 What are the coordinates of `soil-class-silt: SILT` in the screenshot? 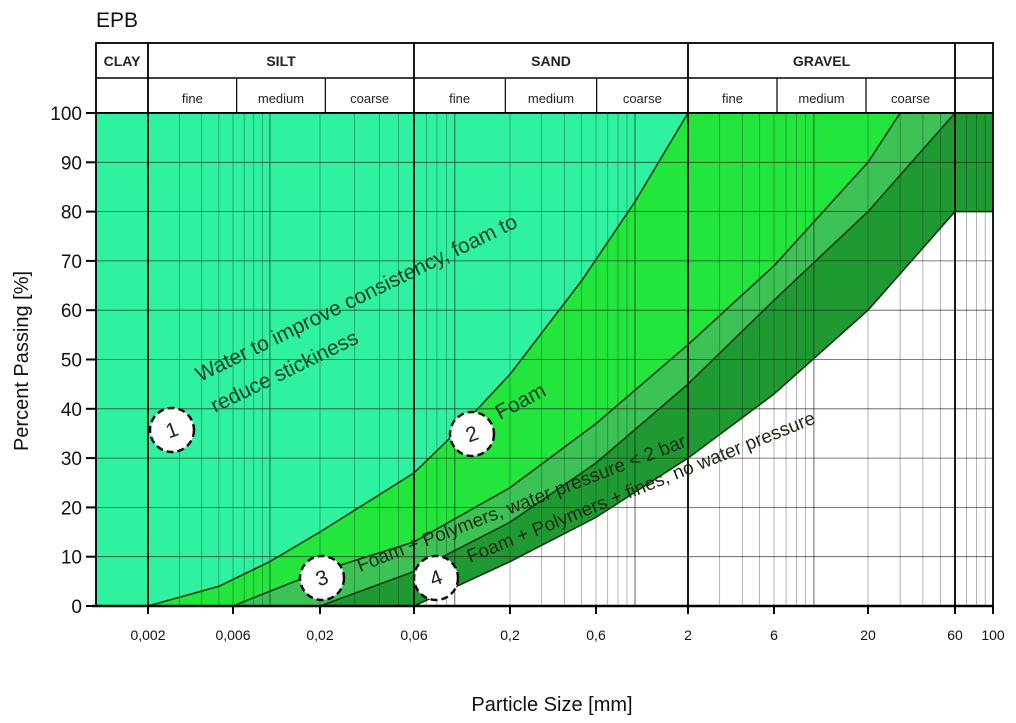 It's located at (281, 61).